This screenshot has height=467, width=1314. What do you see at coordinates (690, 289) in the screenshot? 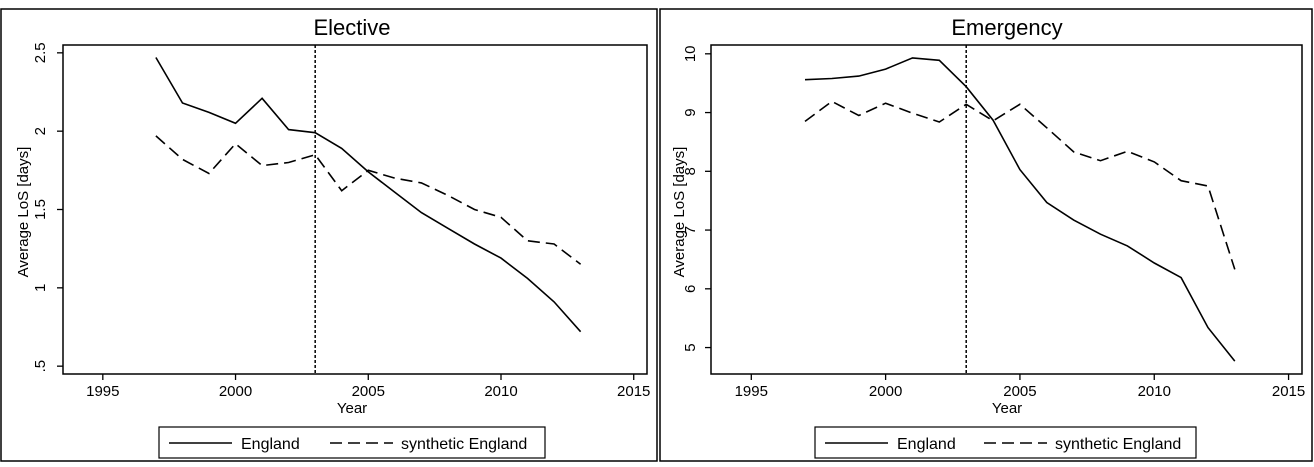
I see `y-tick-label: 6` at bounding box center [690, 289].